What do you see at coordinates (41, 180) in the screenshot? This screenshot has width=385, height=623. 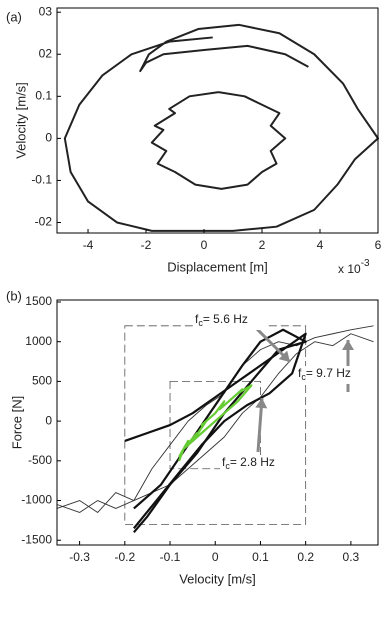 I see `y-tick-label: -0.1` at bounding box center [41, 180].